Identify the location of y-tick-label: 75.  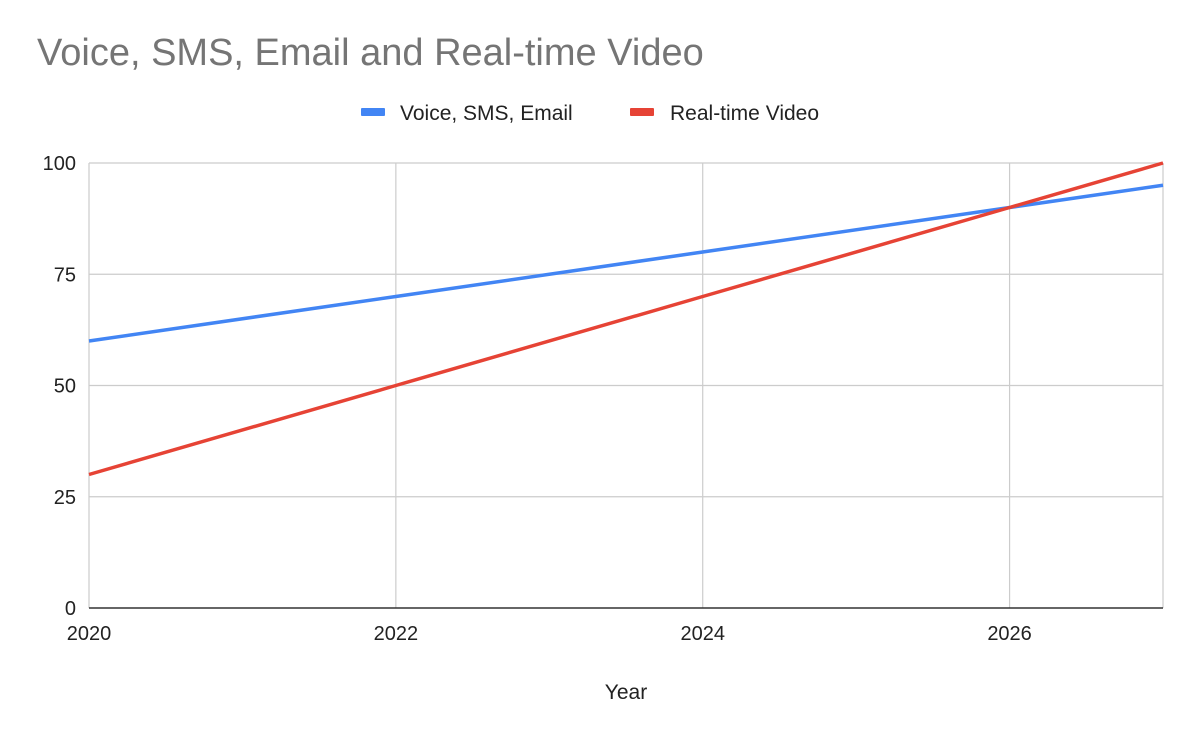
(65, 275).